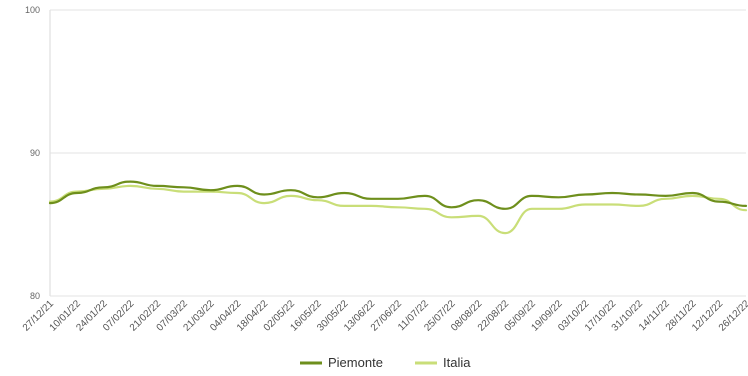  What do you see at coordinates (385, 362) in the screenshot?
I see `chart-legend: Piemonte Italia` at bounding box center [385, 362].